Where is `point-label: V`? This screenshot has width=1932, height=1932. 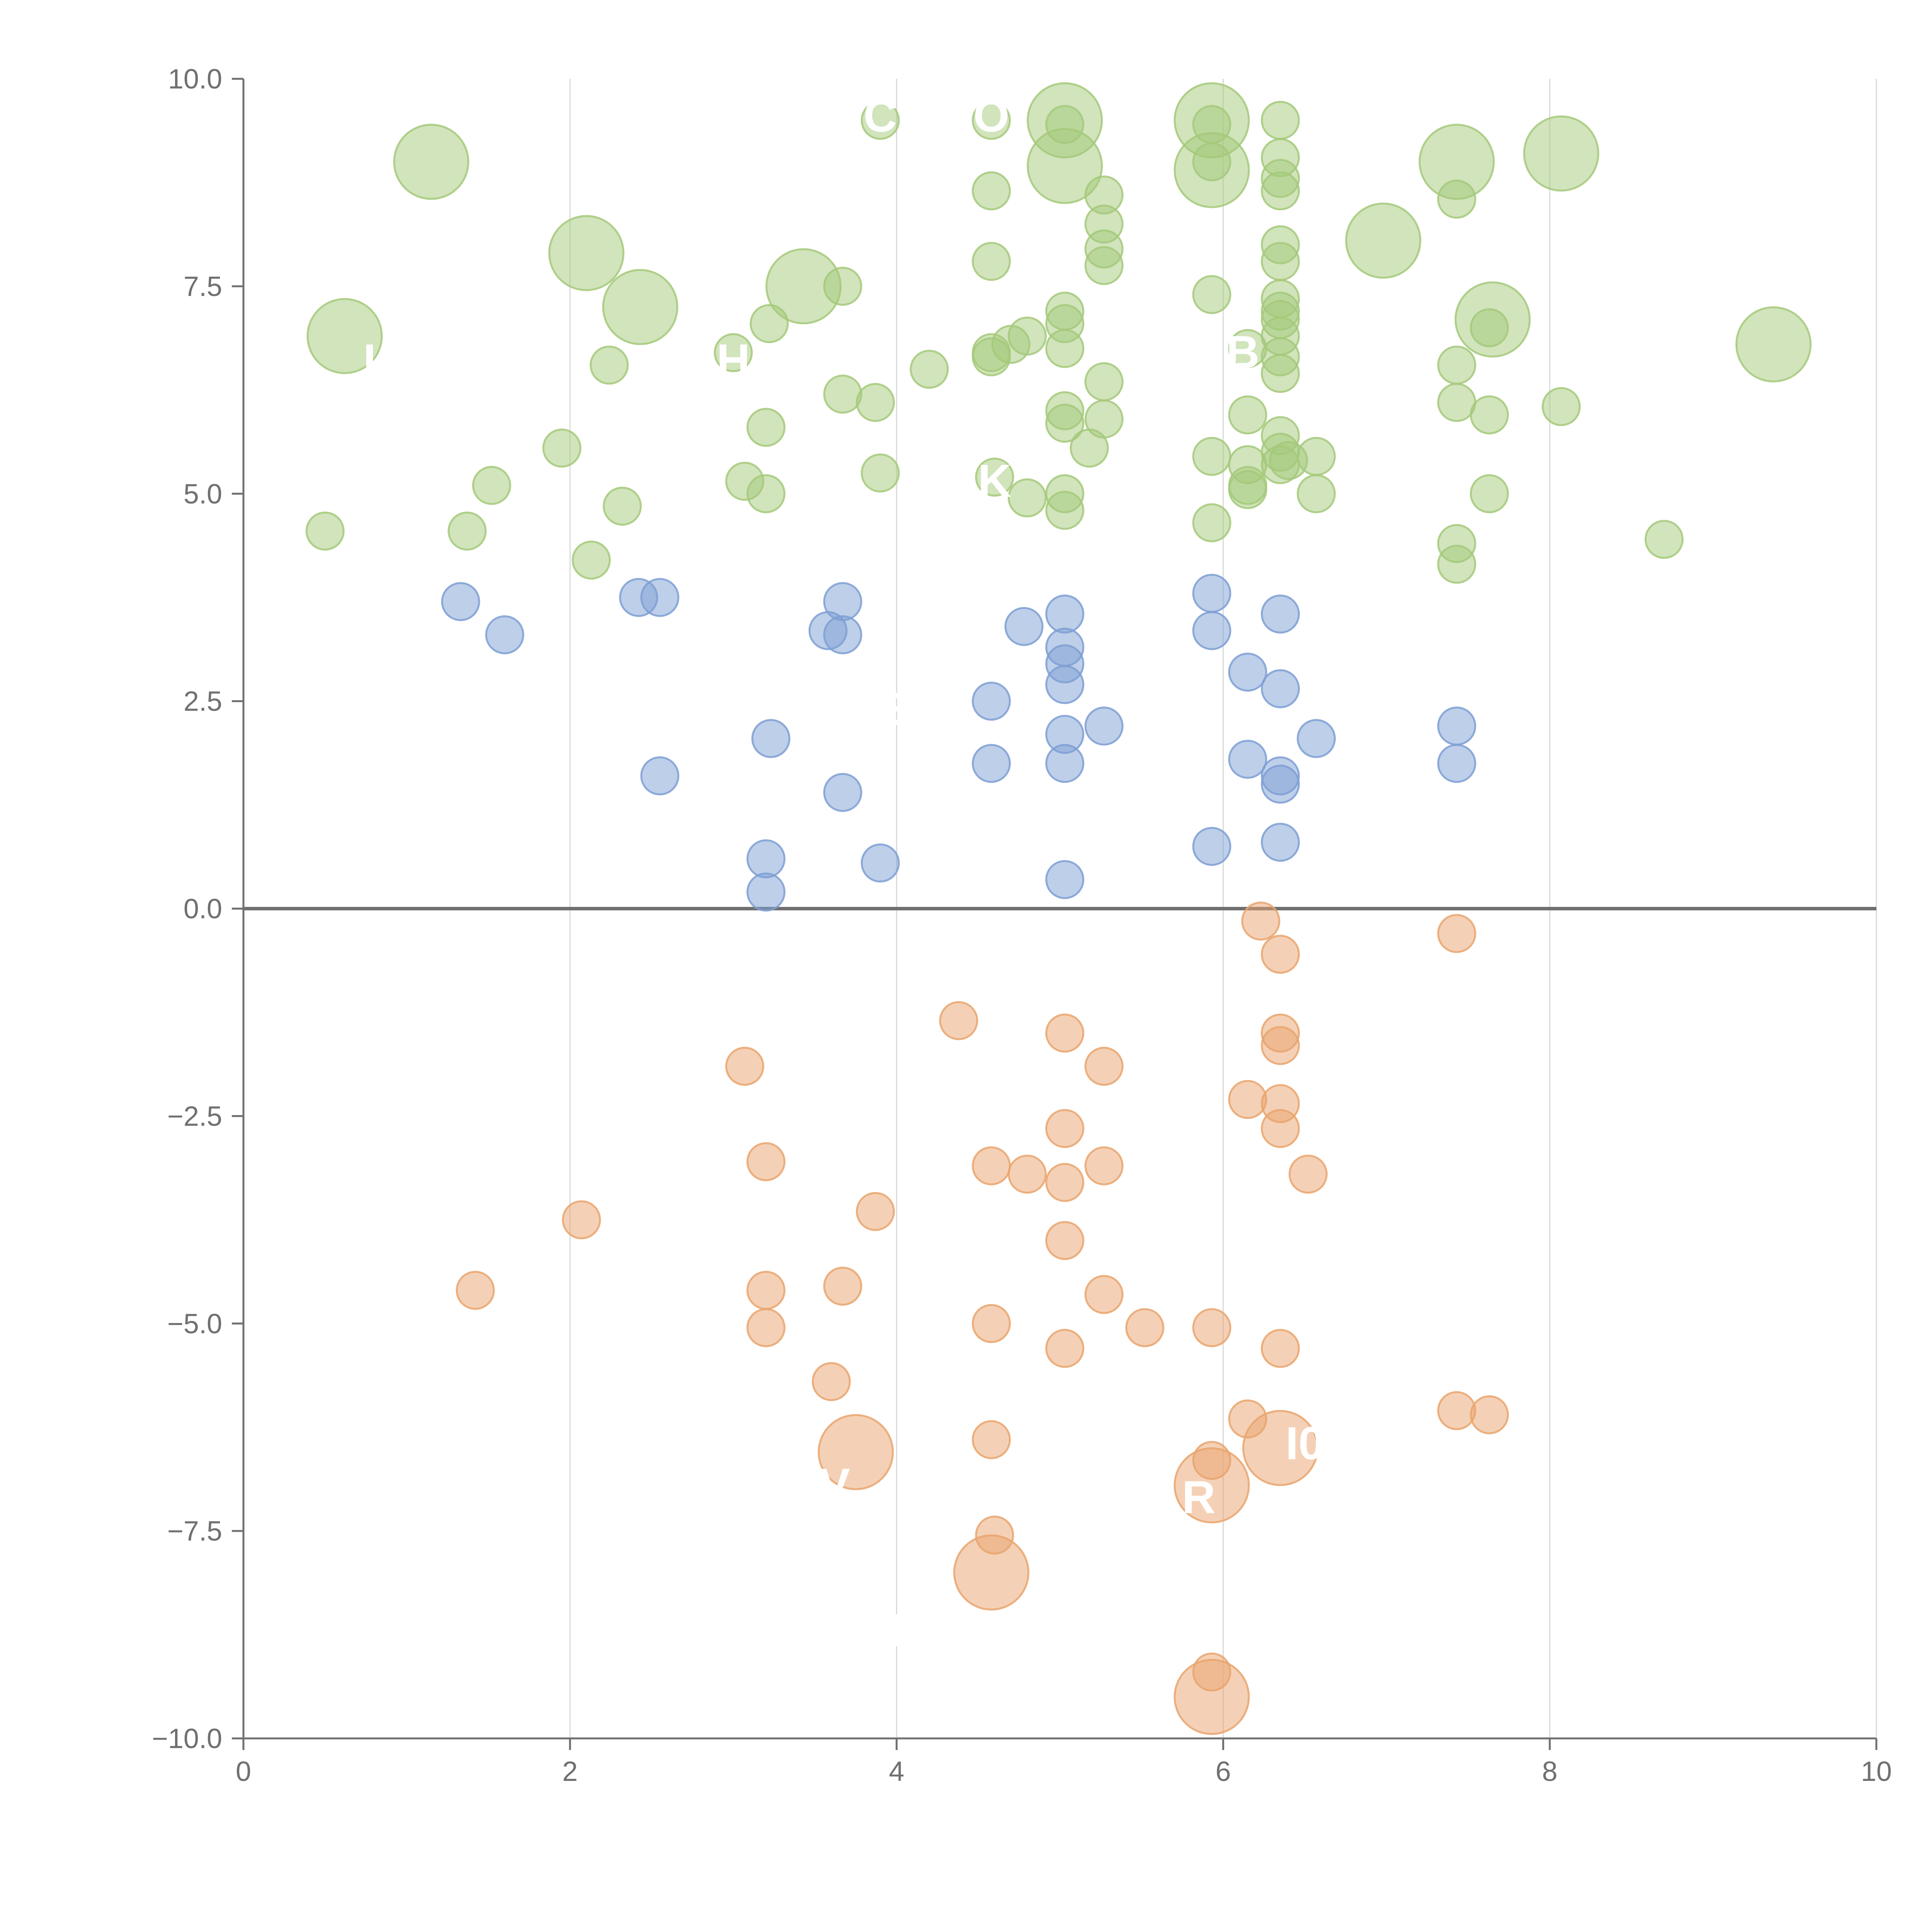 point-label: V is located at coordinates (835, 1485).